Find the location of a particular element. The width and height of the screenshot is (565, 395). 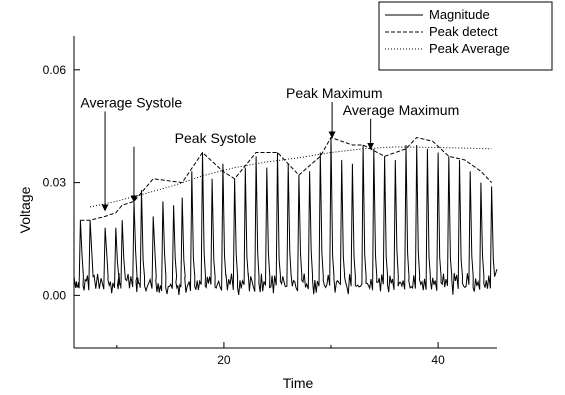

annotation-label: Peak Maximum is located at coordinates (334, 93).